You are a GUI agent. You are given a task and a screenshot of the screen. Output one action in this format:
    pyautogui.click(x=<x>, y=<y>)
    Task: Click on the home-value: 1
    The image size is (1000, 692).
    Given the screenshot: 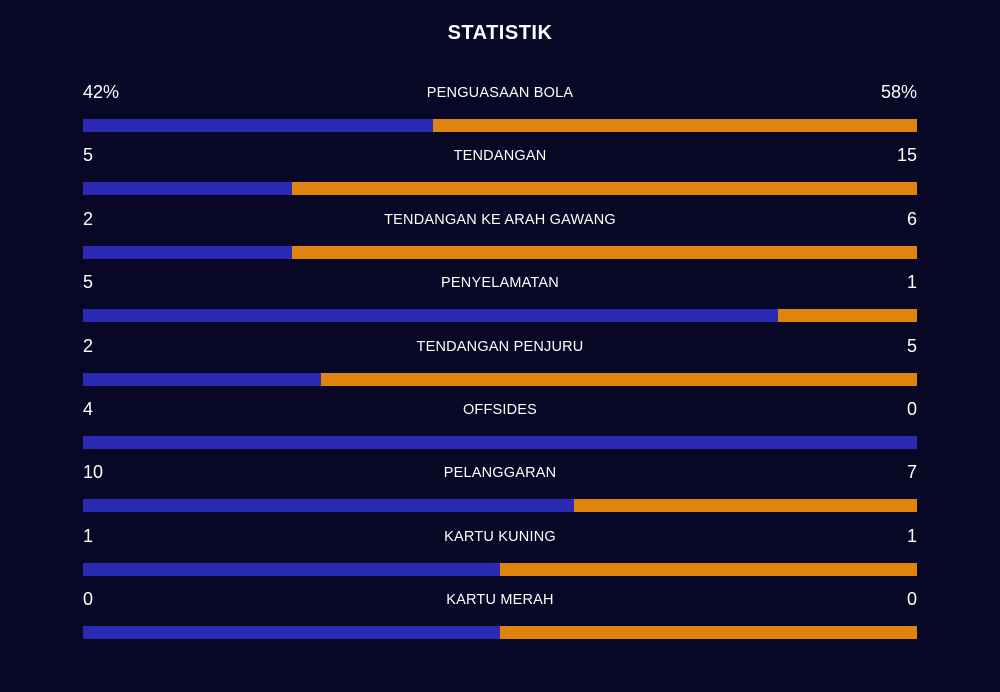 What is the action you would take?
    pyautogui.click(x=88, y=535)
    